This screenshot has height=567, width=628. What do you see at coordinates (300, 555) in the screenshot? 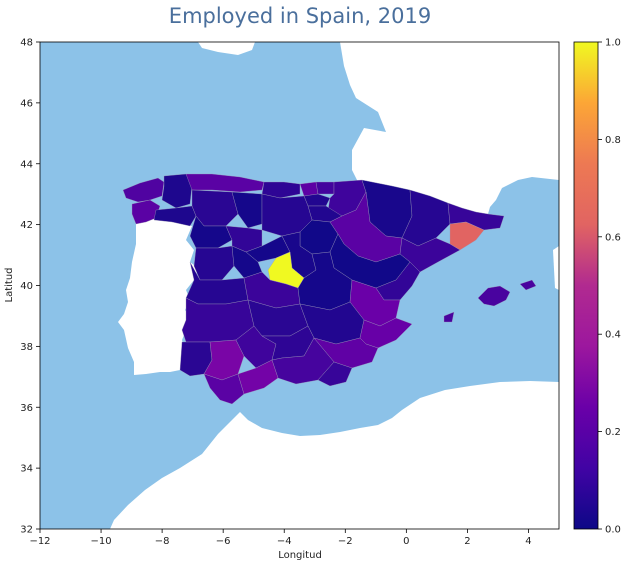
I see `x-axis-label: Longitud` at bounding box center [300, 555].